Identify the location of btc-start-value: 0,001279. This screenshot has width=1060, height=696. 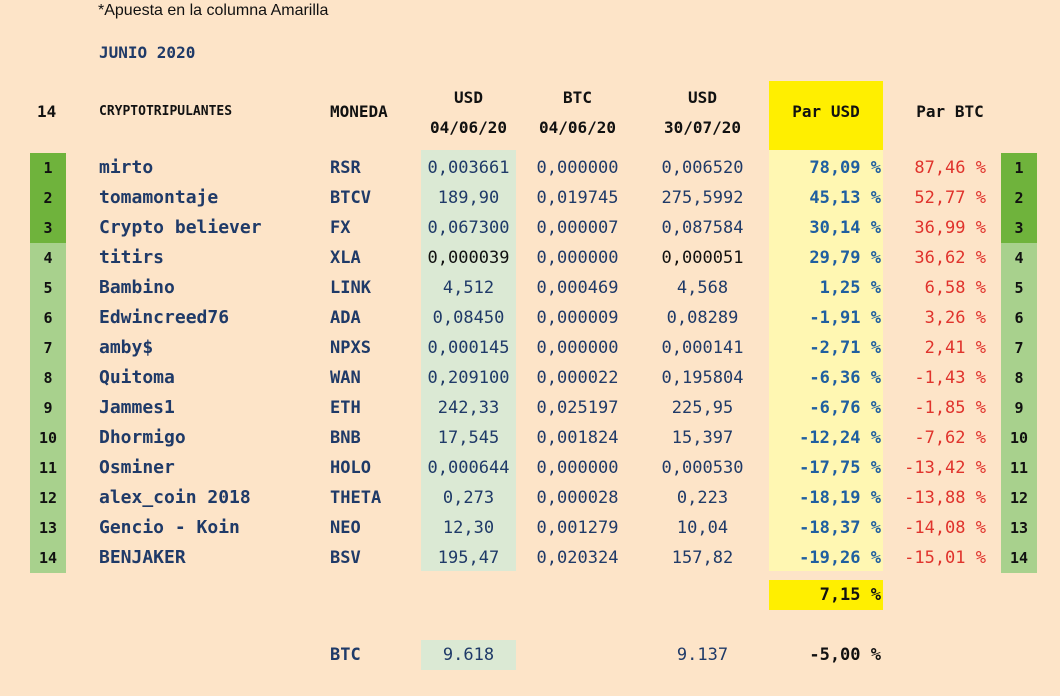
(577, 528).